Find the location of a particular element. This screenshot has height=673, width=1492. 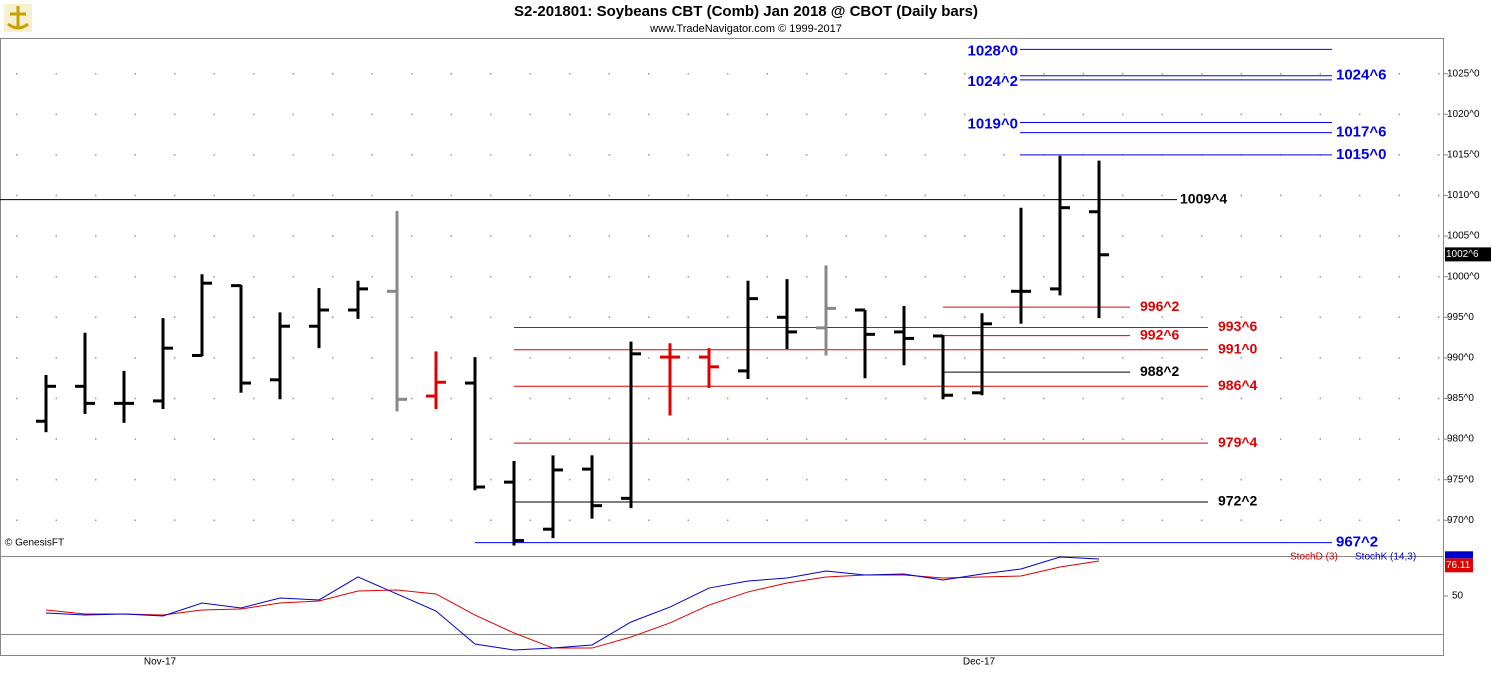

level-label: 979^4 is located at coordinates (1238, 442).